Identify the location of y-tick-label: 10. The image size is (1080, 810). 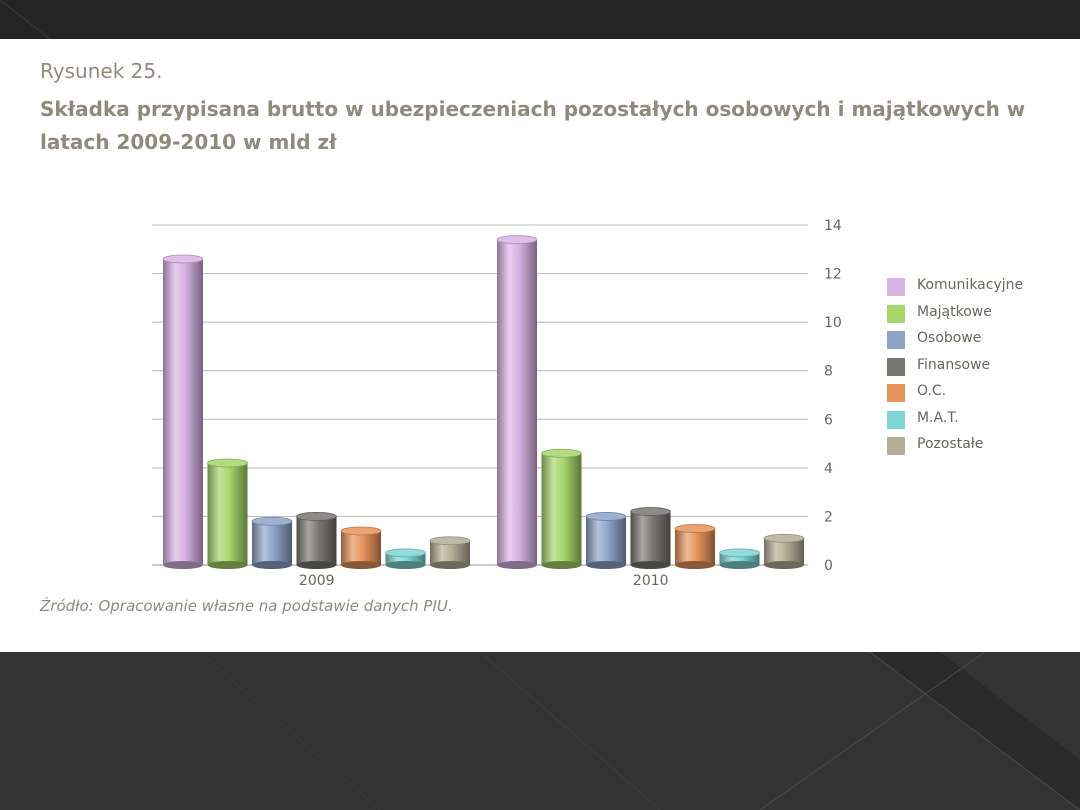
(833, 323).